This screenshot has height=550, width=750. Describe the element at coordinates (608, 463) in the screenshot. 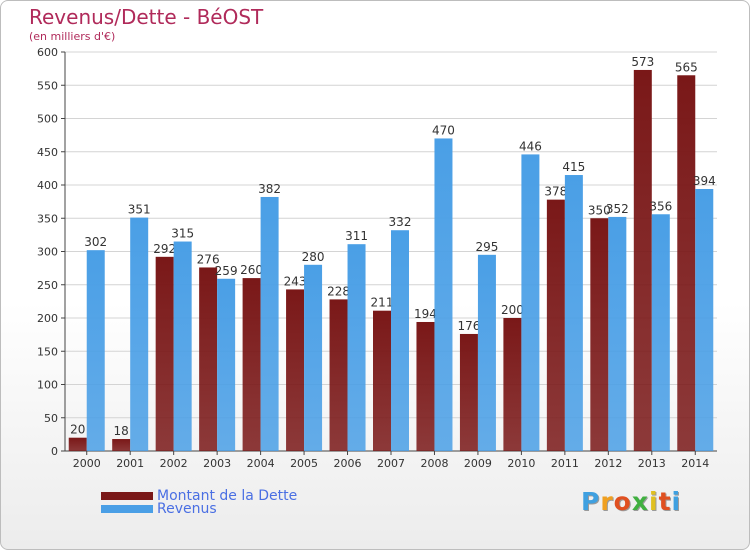

I see `x-tick-label: 2012` at that location.